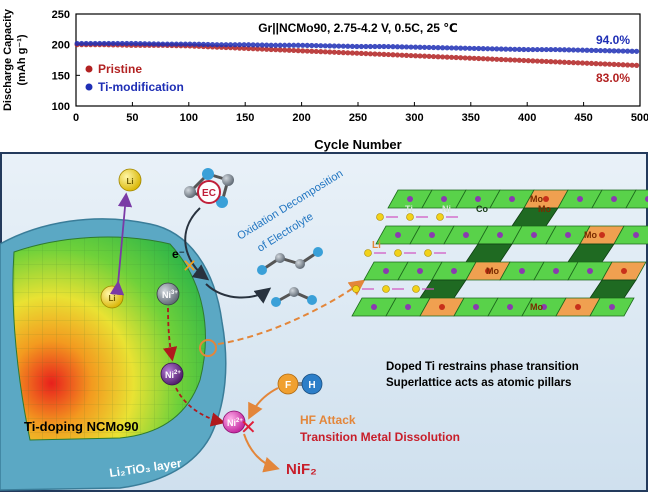 Image resolution: width=648 pixels, height=492 pixels. I want to click on x-axis-ticks: 0 50 100 150 200 250 300 350 400 450 500, so click(360, 113).